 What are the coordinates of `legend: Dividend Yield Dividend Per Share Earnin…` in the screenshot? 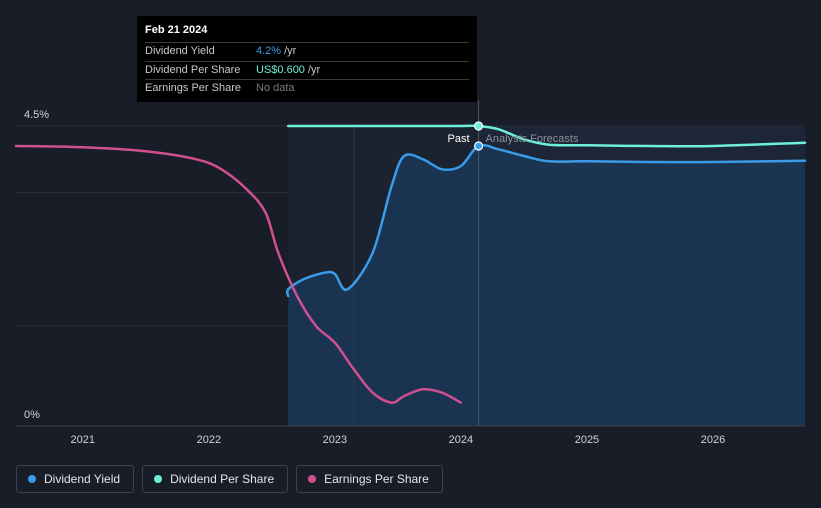 It's located at (229, 479).